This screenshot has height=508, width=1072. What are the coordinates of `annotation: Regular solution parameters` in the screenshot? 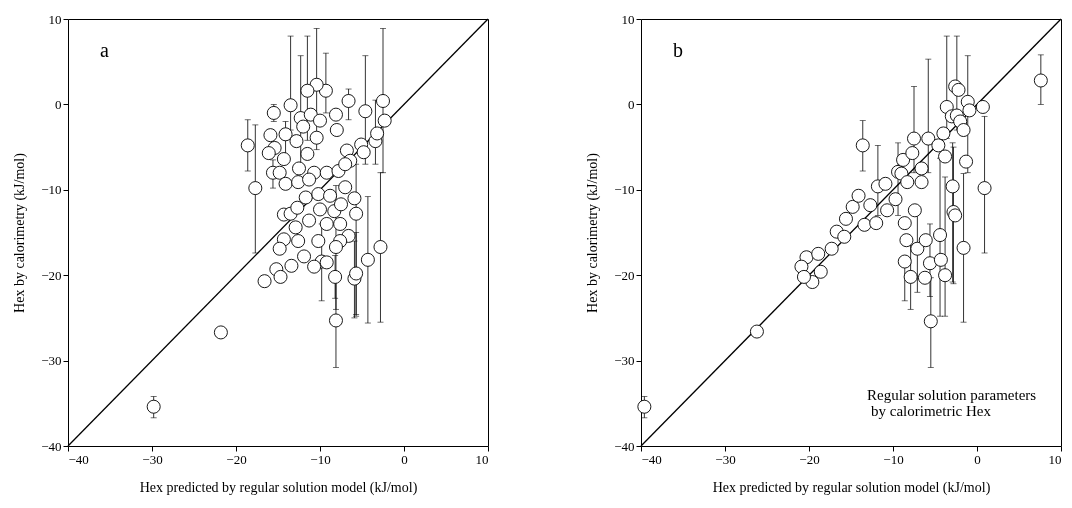 It's located at (952, 395).